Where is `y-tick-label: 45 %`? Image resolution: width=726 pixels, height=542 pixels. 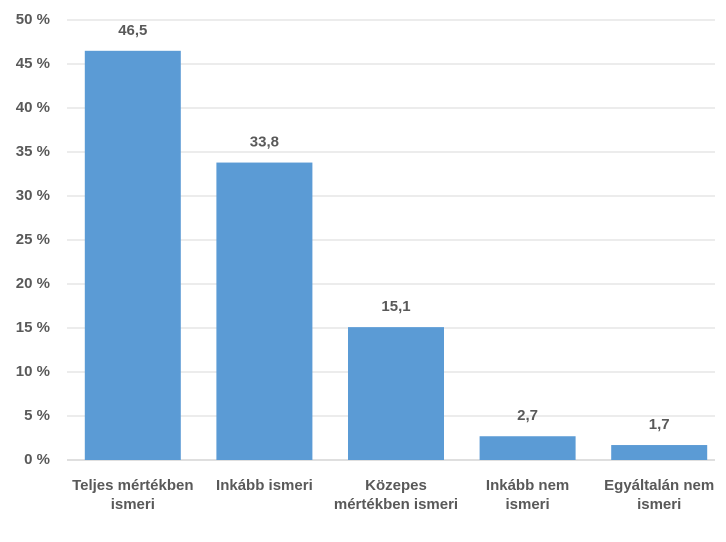
y-tick-label: 45 % is located at coordinates (33, 63).